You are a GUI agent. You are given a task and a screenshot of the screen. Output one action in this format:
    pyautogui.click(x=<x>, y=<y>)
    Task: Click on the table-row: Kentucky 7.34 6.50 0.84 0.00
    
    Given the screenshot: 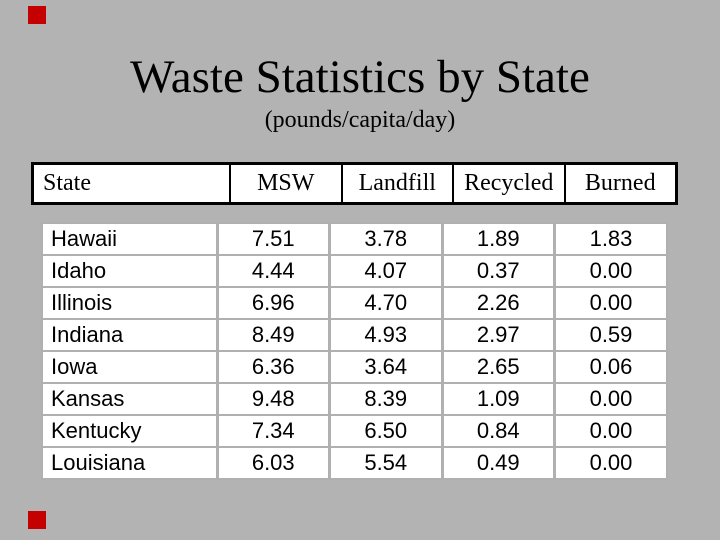 What is the action you would take?
    pyautogui.click(x=354, y=431)
    